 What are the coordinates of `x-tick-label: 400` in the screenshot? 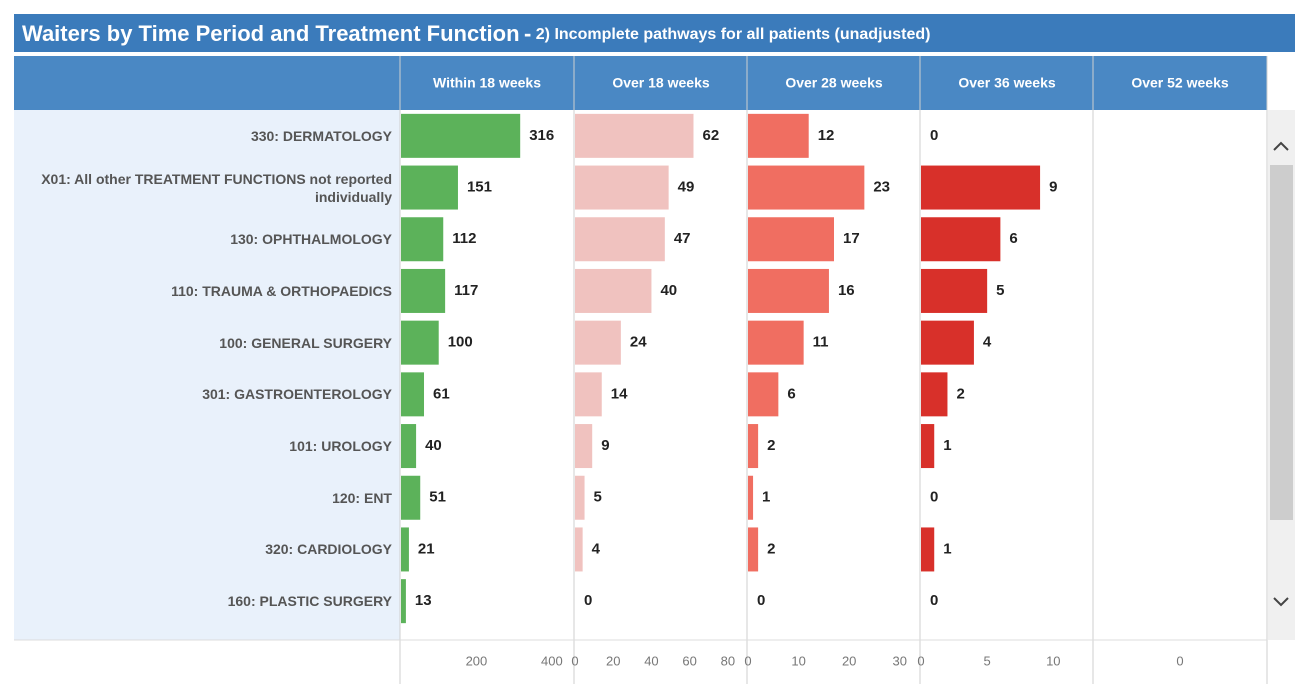 It's located at (552, 660).